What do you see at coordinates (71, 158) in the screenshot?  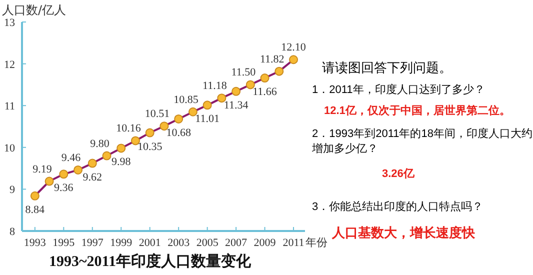 I see `text: 9.46` at bounding box center [71, 158].